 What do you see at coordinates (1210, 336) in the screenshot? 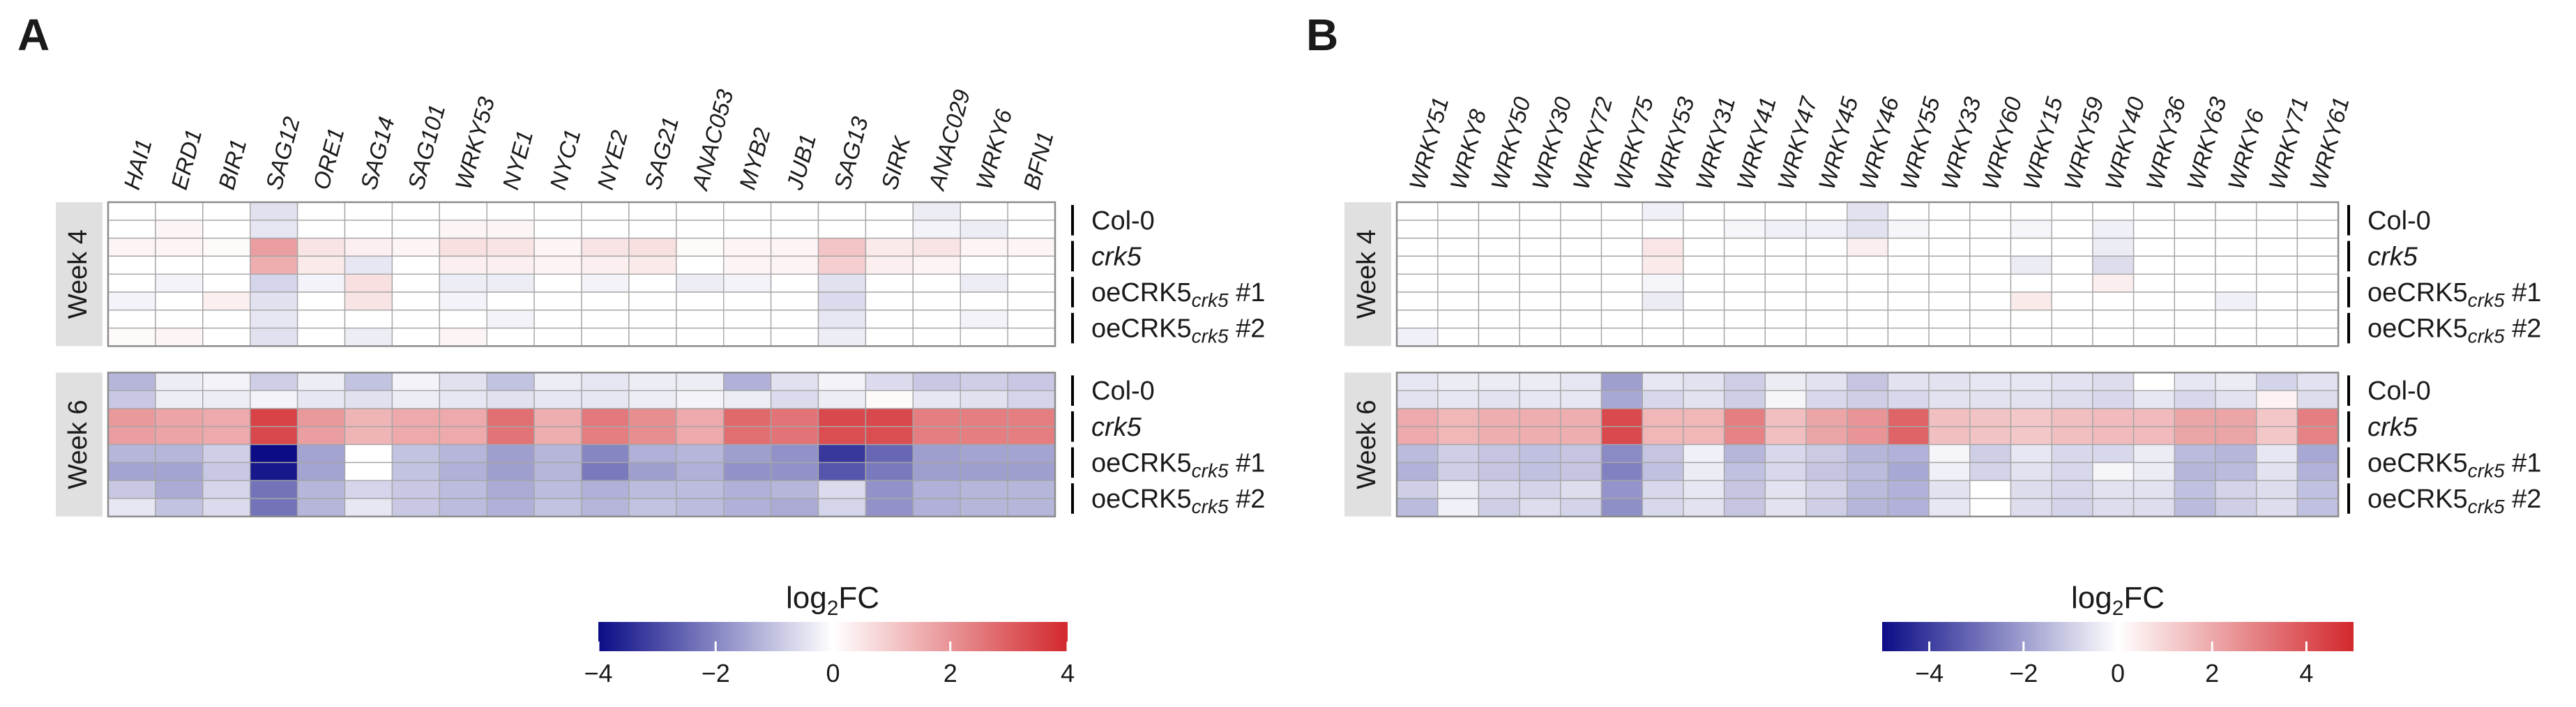
I see `row-group-subscript: crk5` at bounding box center [1210, 336].